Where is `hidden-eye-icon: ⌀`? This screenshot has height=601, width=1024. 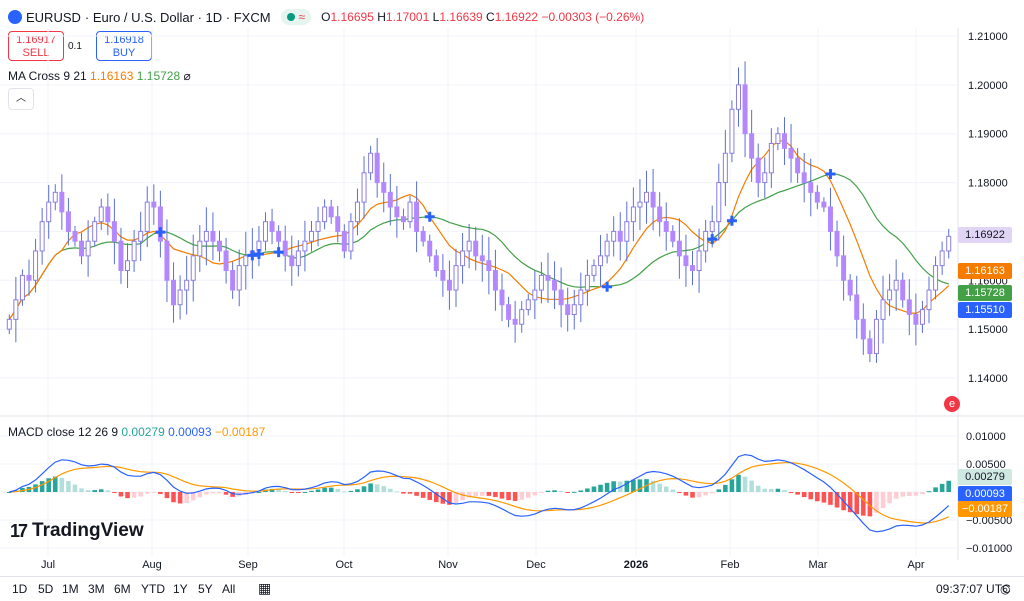 hidden-eye-icon: ⌀ is located at coordinates (187, 76).